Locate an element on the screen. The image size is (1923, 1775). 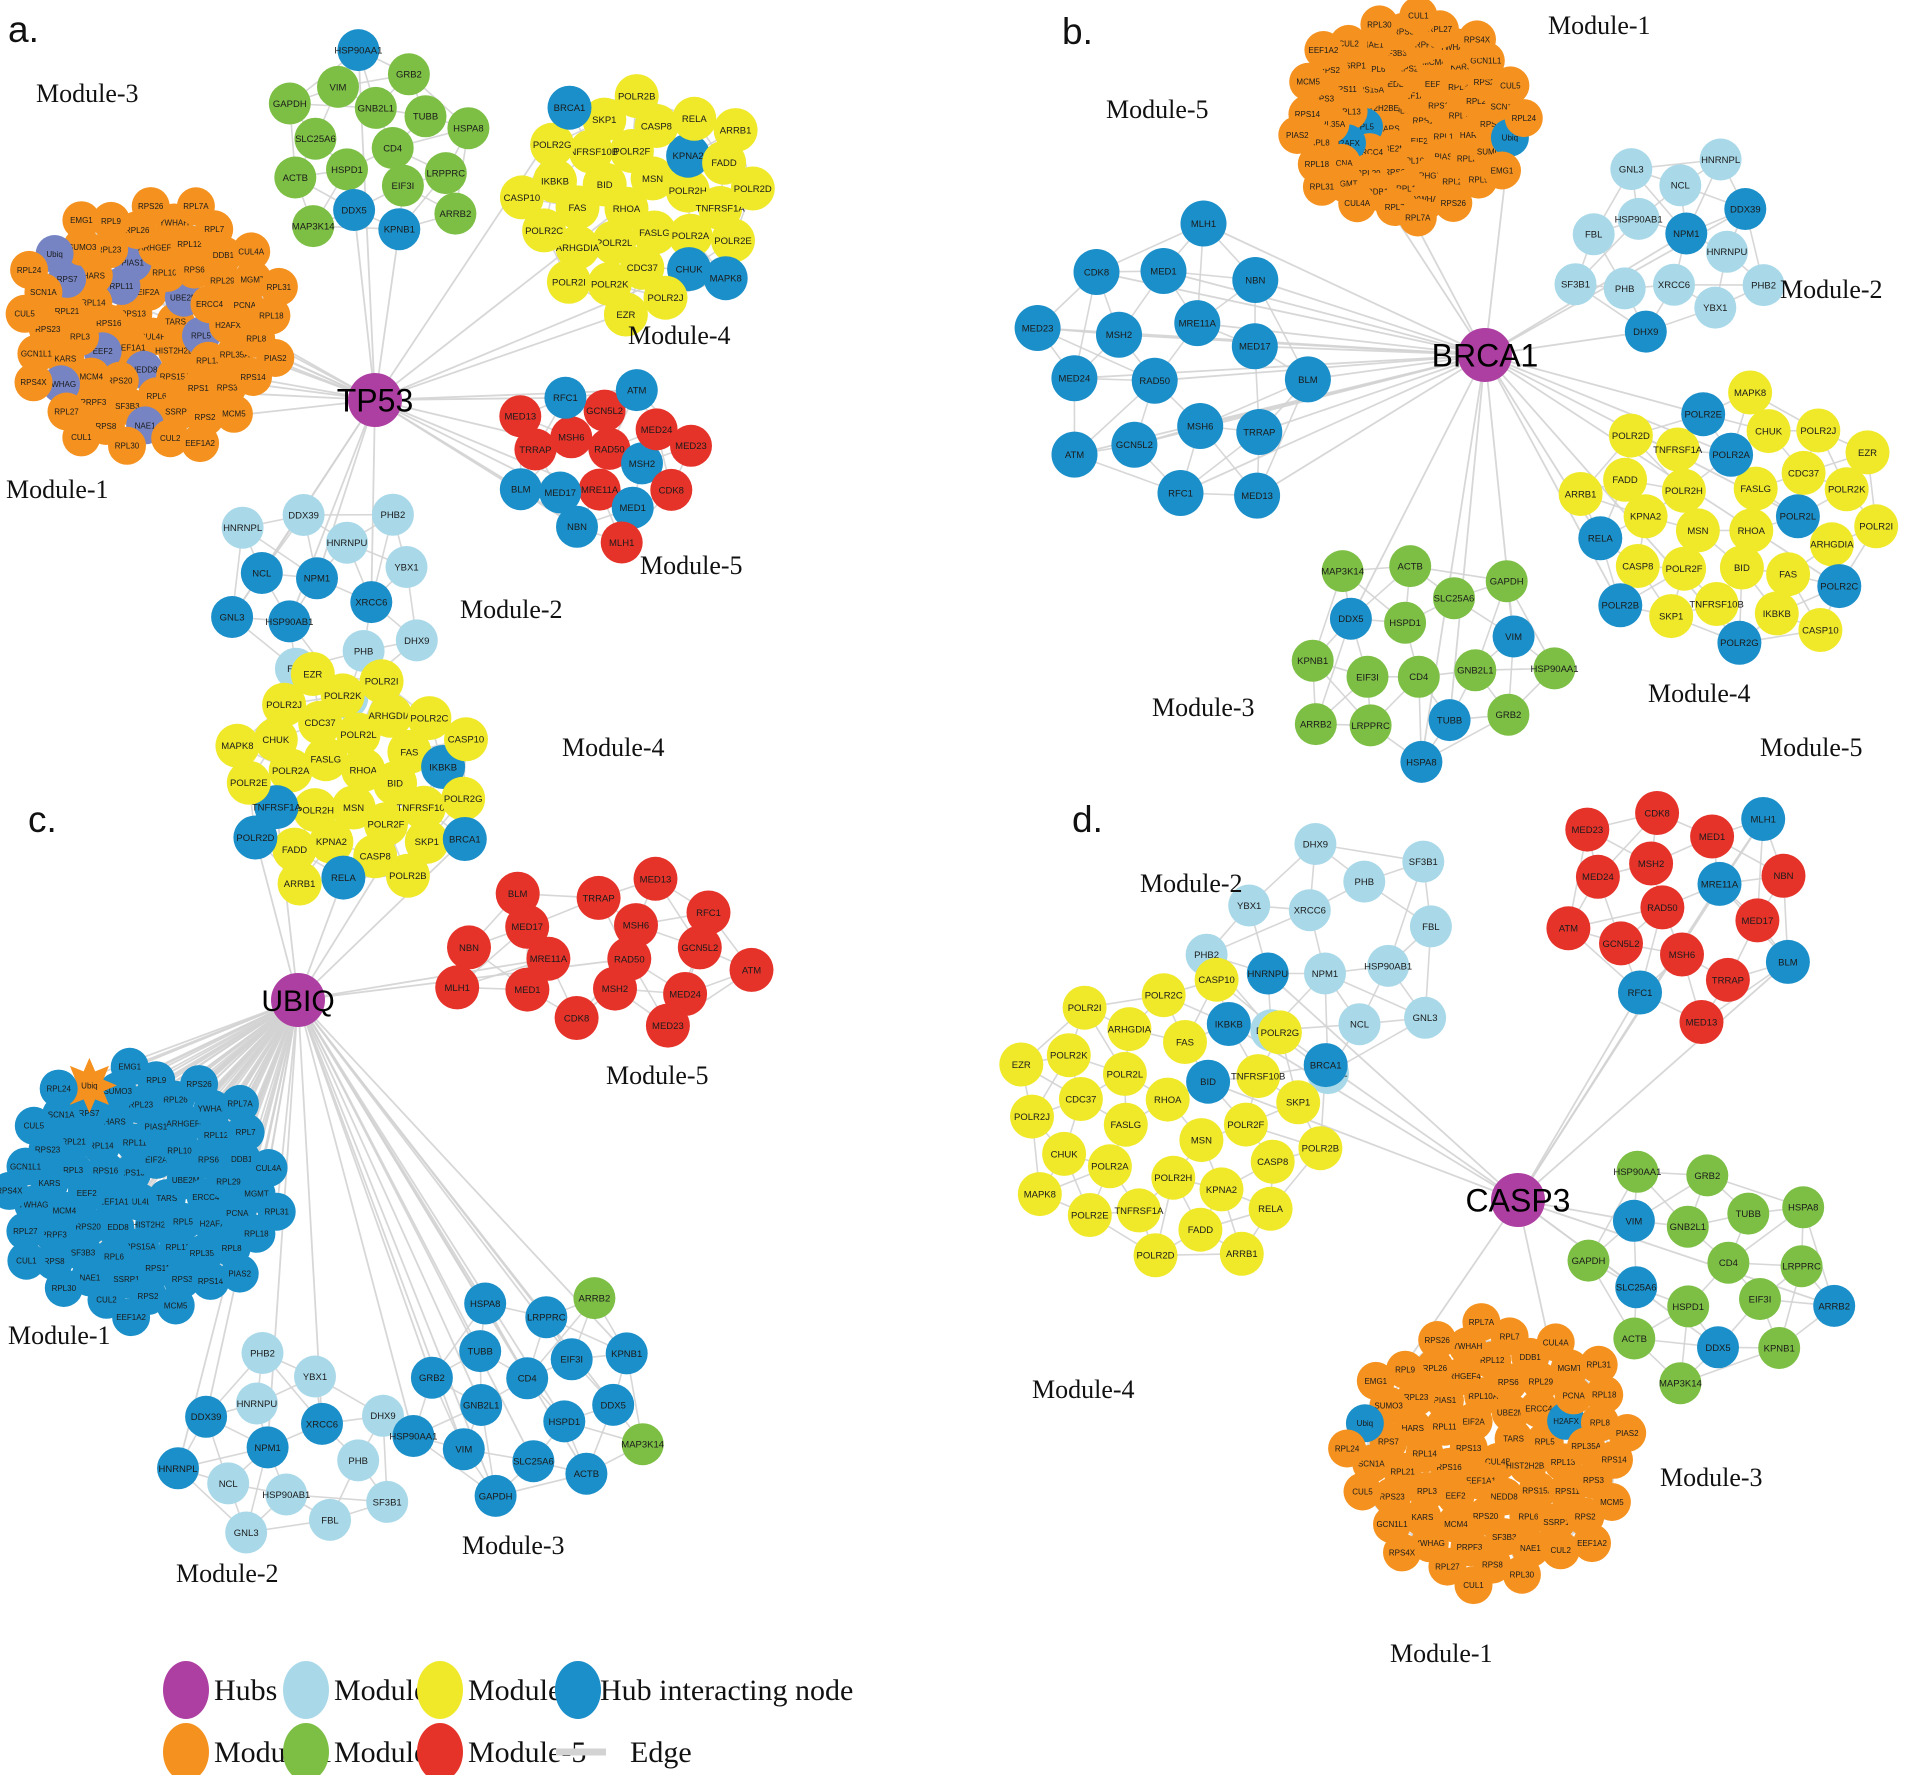
node-label-RPL13: RPL13 is located at coordinates (178, 1247).